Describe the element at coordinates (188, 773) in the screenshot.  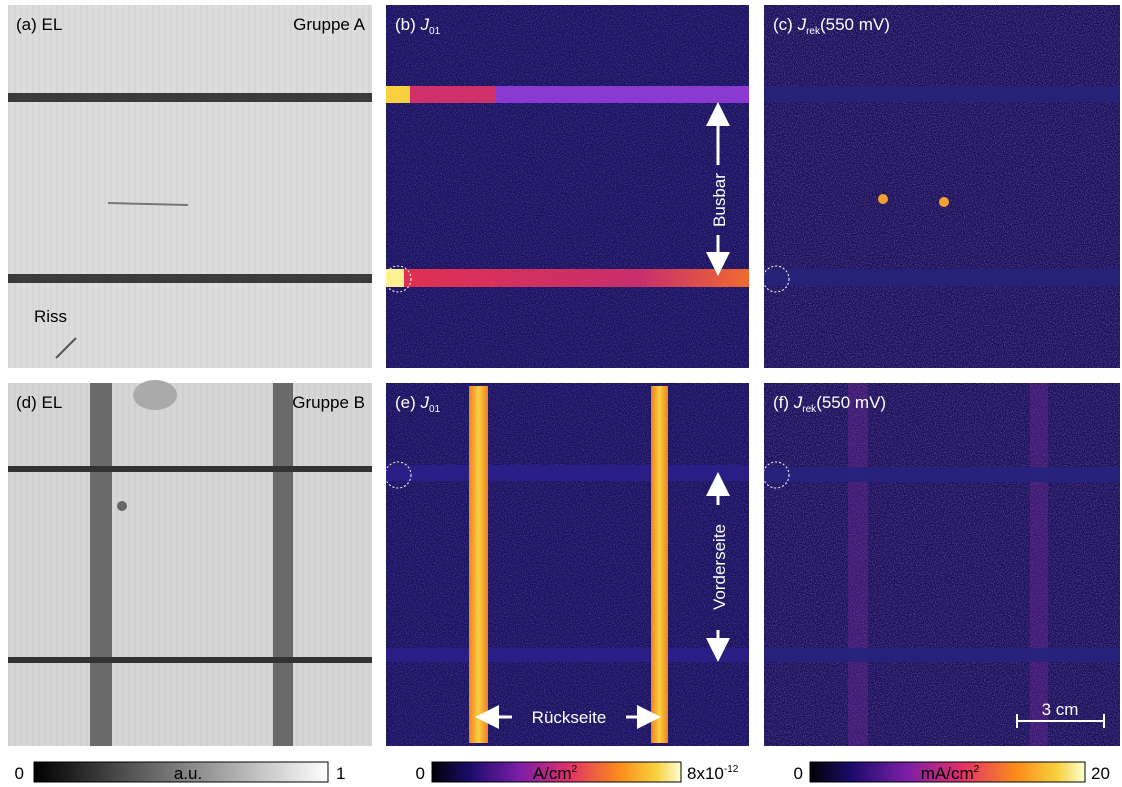
I see `colorbar-unit: a.u.` at that location.